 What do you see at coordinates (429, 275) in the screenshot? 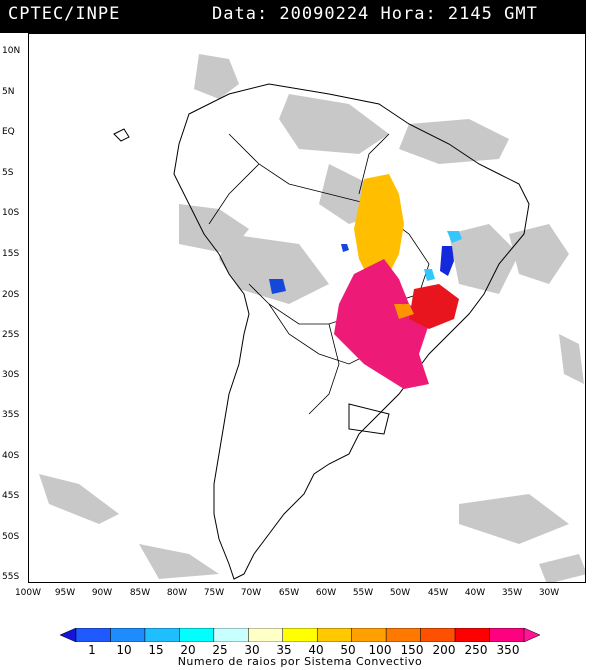
I see `small-cyan-cluster` at bounding box center [429, 275].